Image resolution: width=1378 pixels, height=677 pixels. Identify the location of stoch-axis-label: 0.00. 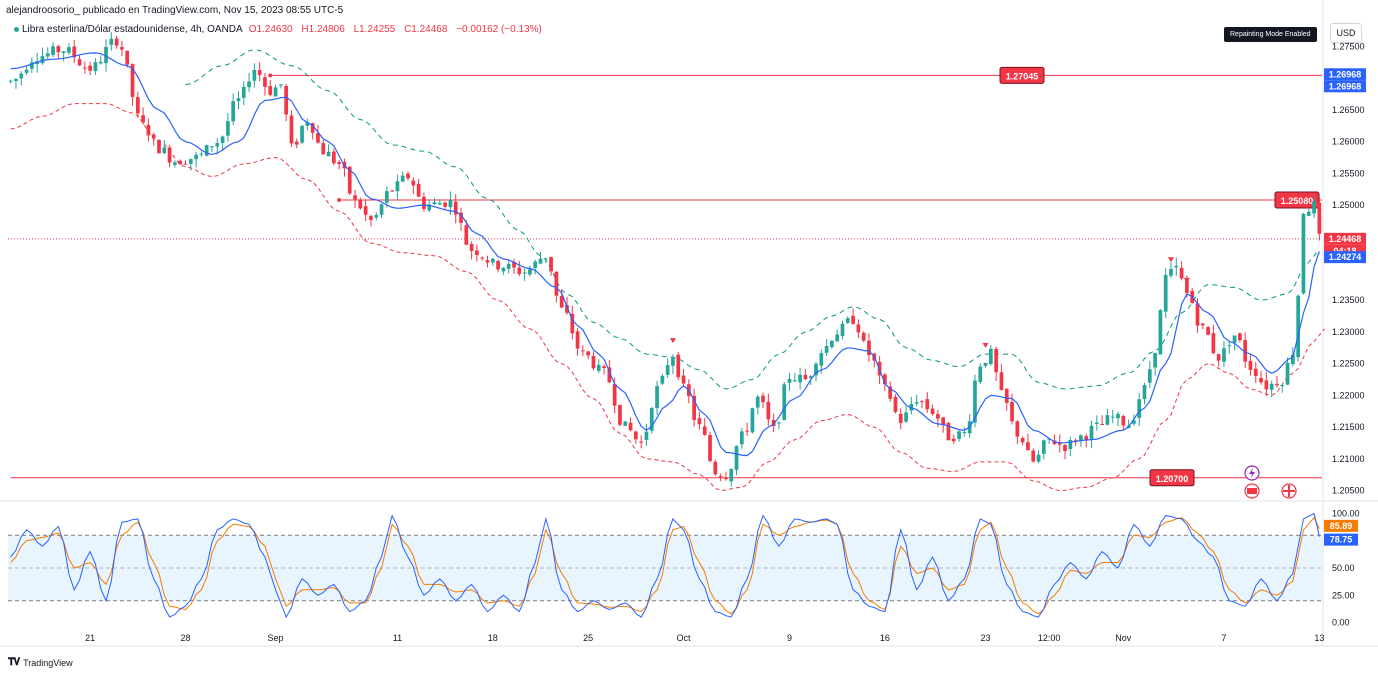
(1341, 623).